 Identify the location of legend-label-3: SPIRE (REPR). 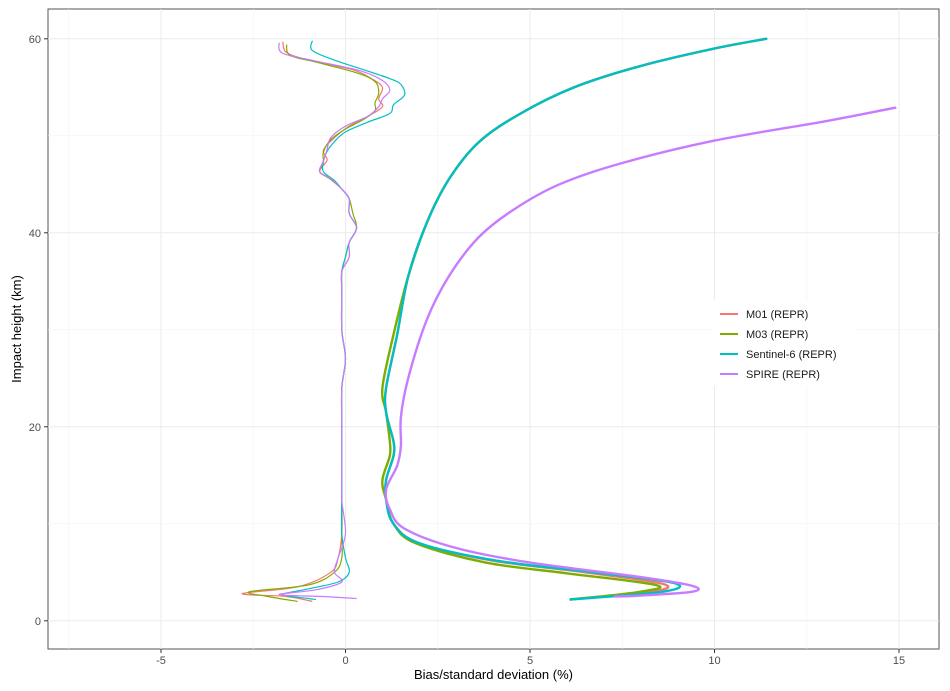
(783, 375).